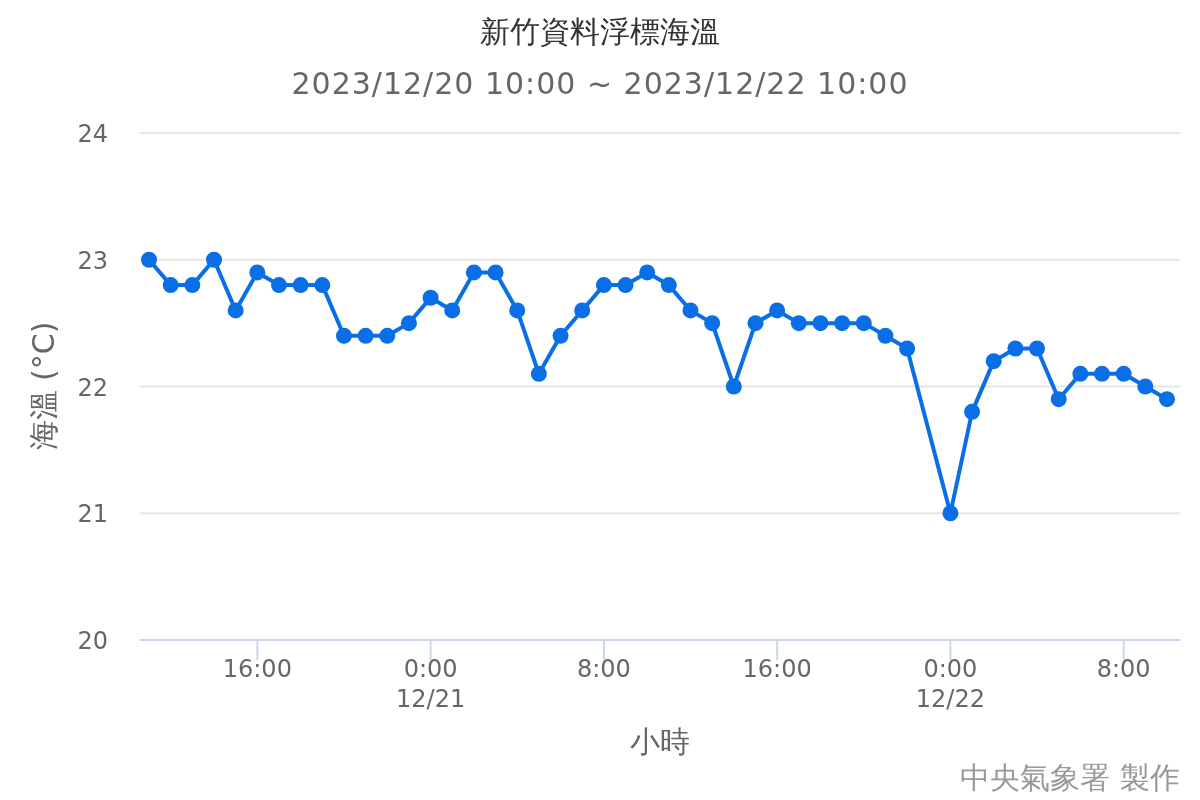  I want to click on y-tick-label: 23, so click(92, 260).